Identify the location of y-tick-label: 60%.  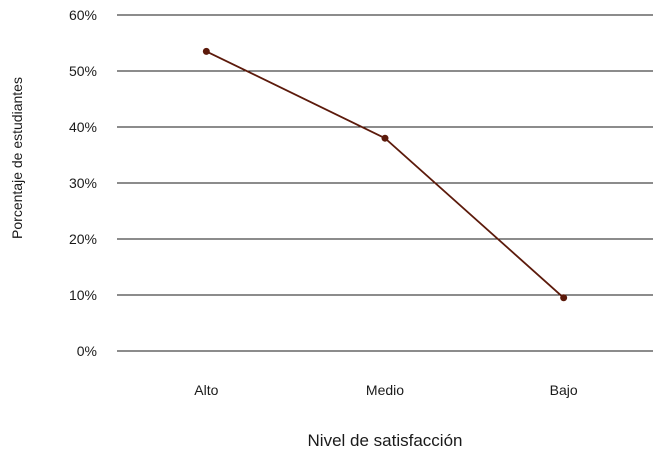
(83, 15).